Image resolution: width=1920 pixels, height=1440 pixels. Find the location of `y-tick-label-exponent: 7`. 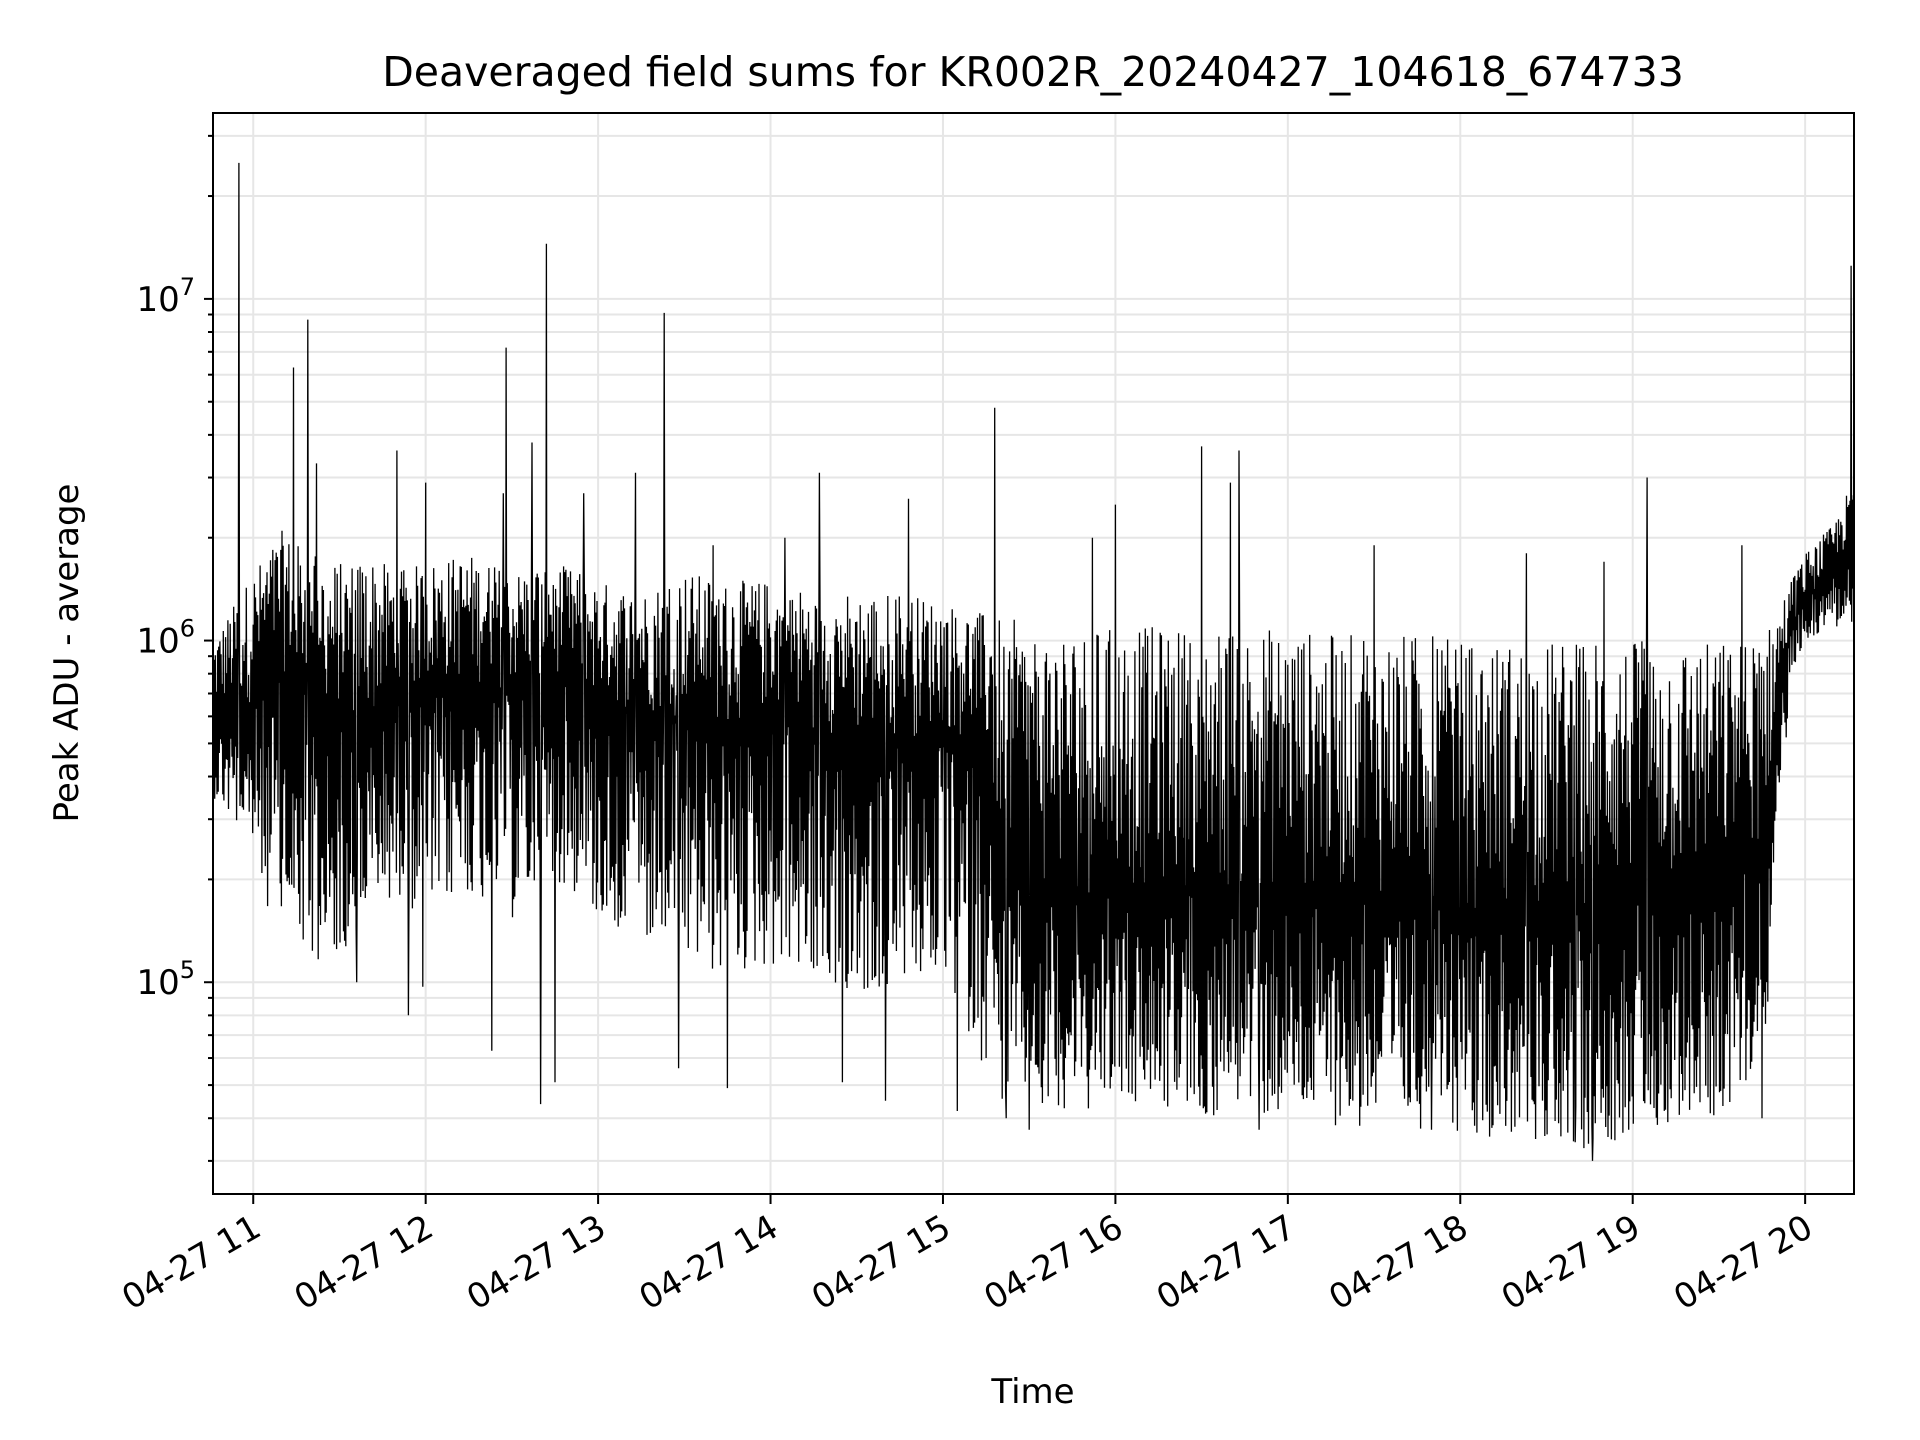

y-tick-label-exponent: 7 is located at coordinates (187, 287).